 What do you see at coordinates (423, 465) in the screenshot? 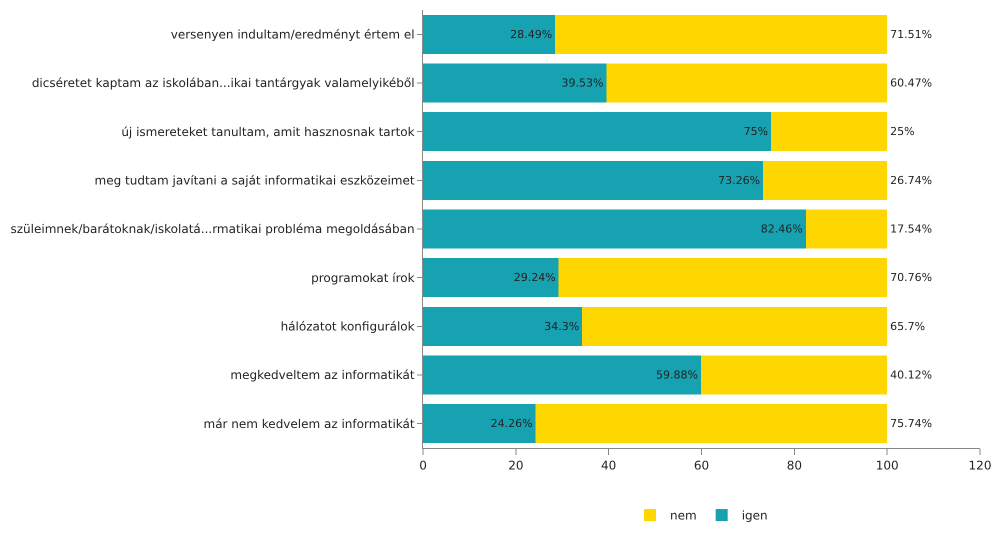
I see `x-tick-label: 0` at bounding box center [423, 465].